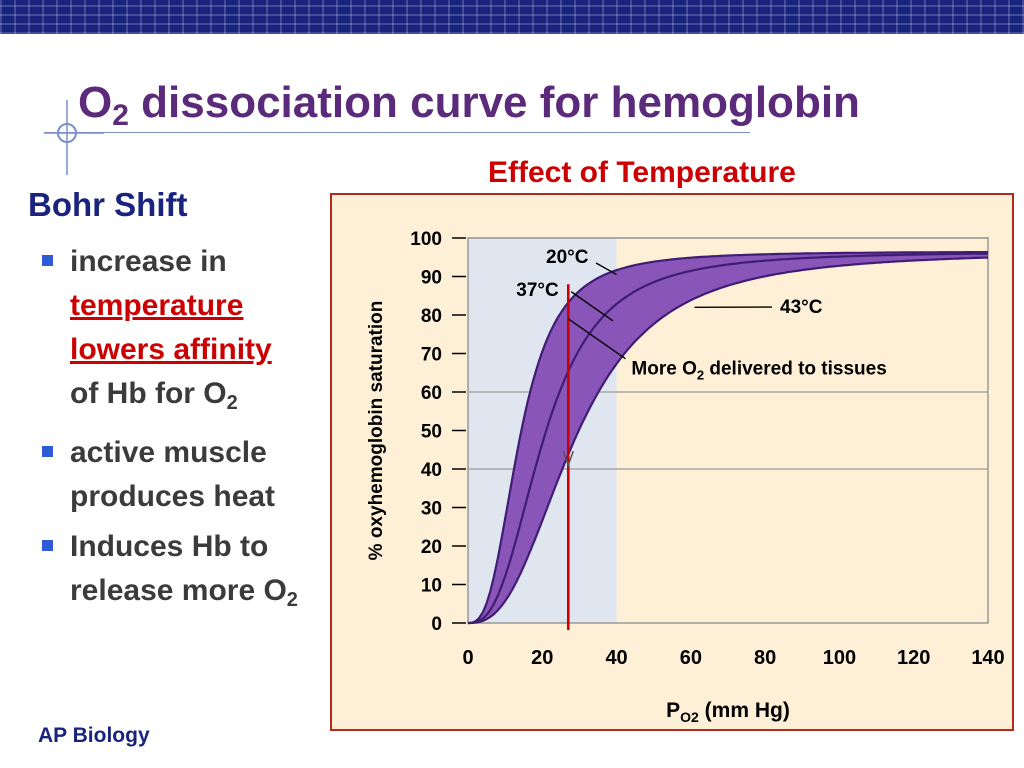 This screenshot has width=1024, height=768. What do you see at coordinates (431, 432) in the screenshot?
I see `y-tick-label-50: 50` at bounding box center [431, 432].